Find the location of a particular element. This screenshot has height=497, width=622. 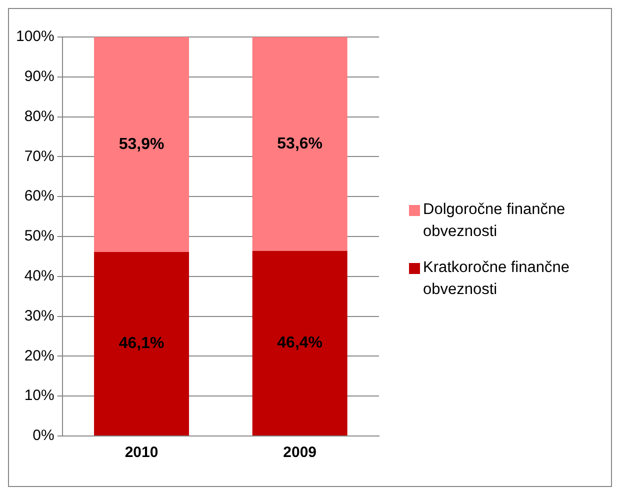

y-tick-label: 20% is located at coordinates (39, 355).